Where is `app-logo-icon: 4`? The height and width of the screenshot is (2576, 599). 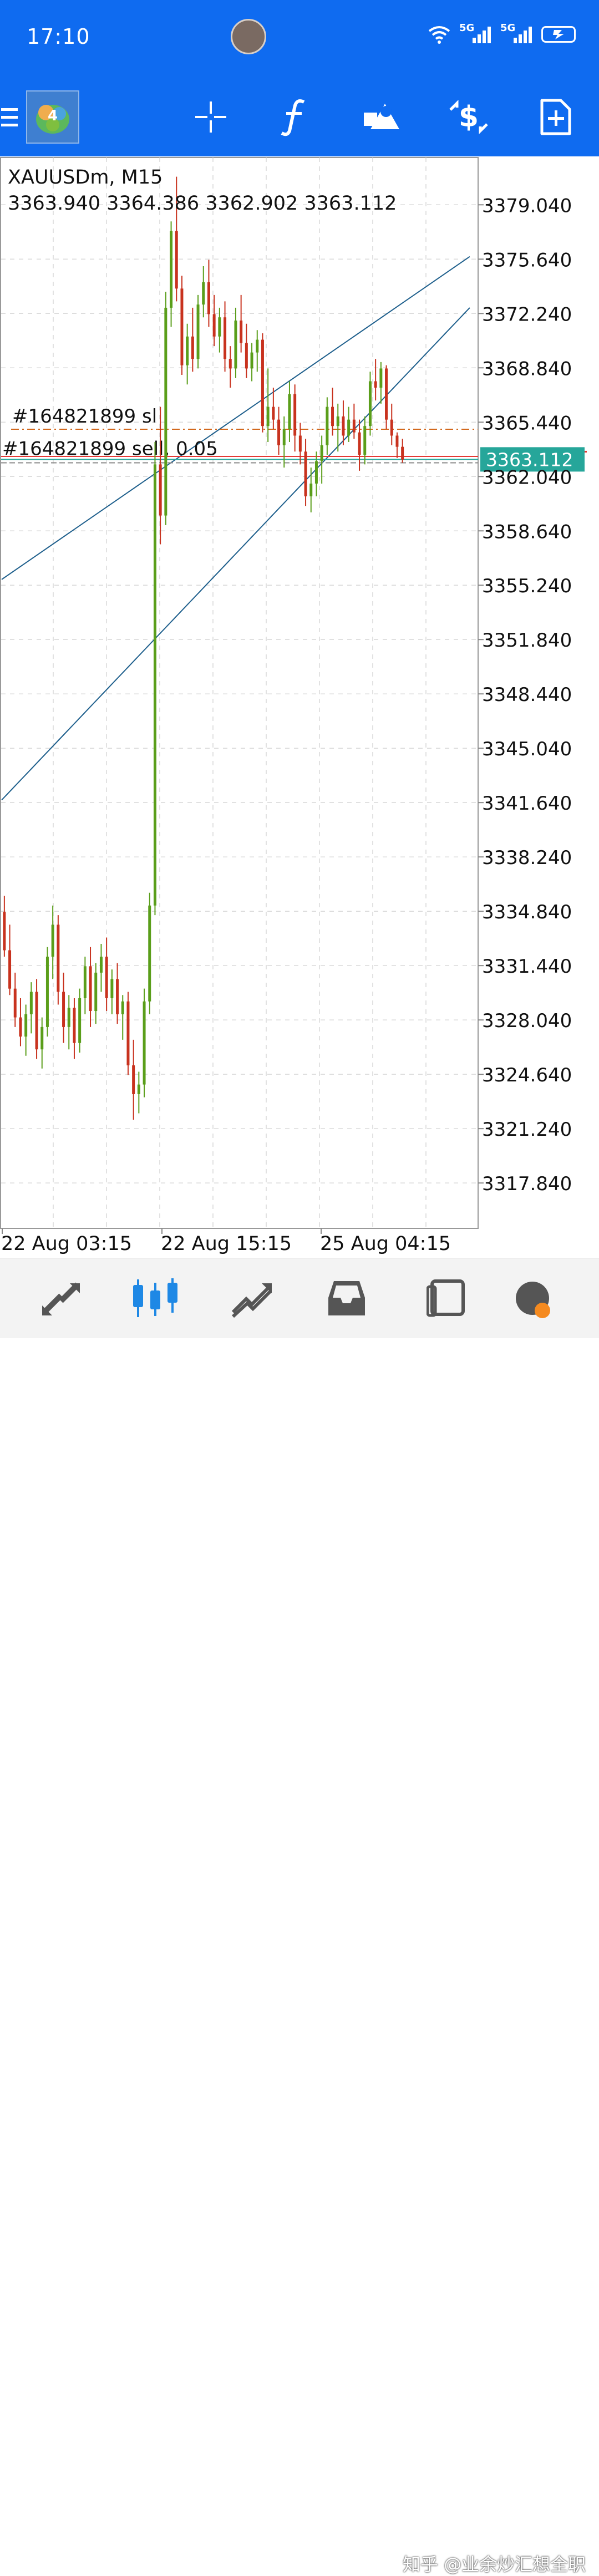
app-logo-icon: 4 is located at coordinates (52, 117).